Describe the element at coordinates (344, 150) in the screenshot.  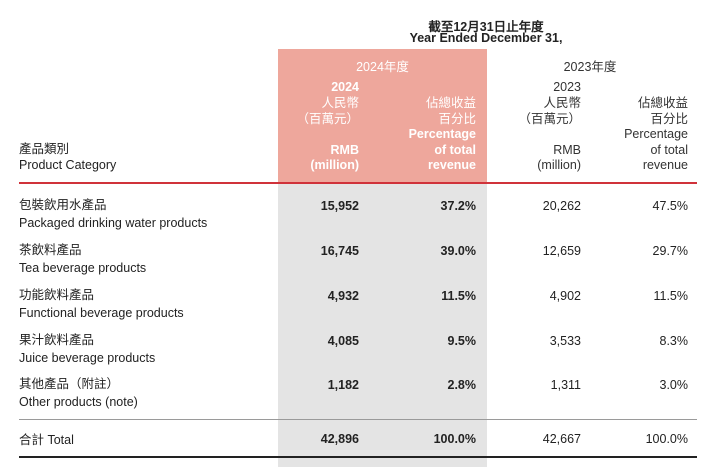
I see `y2024-amount-en-1: RMB` at that location.